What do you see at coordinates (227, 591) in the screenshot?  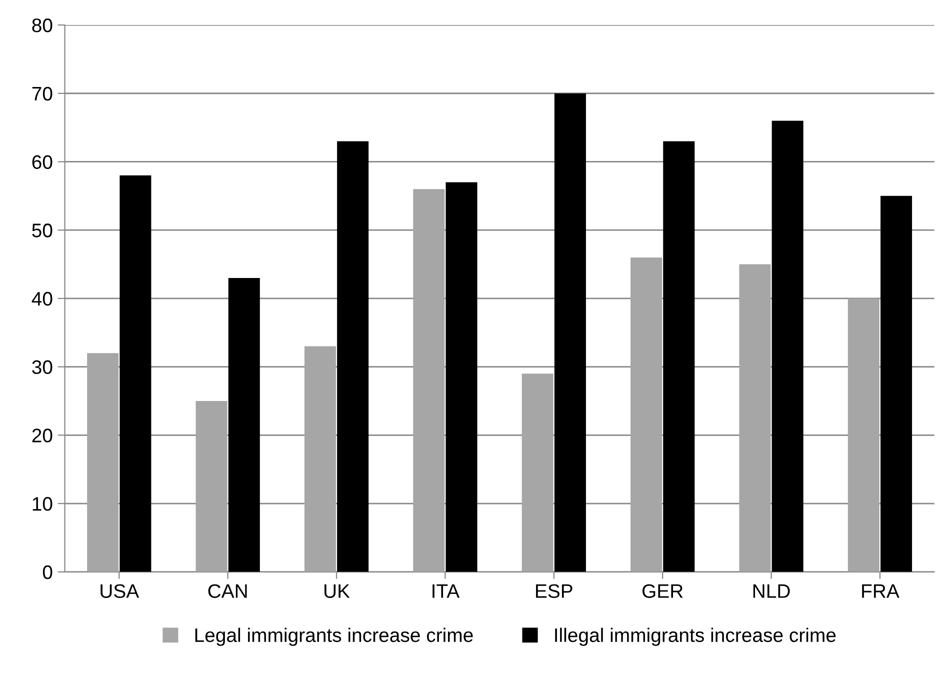 I see `x-tick-label: CAN` at bounding box center [227, 591].